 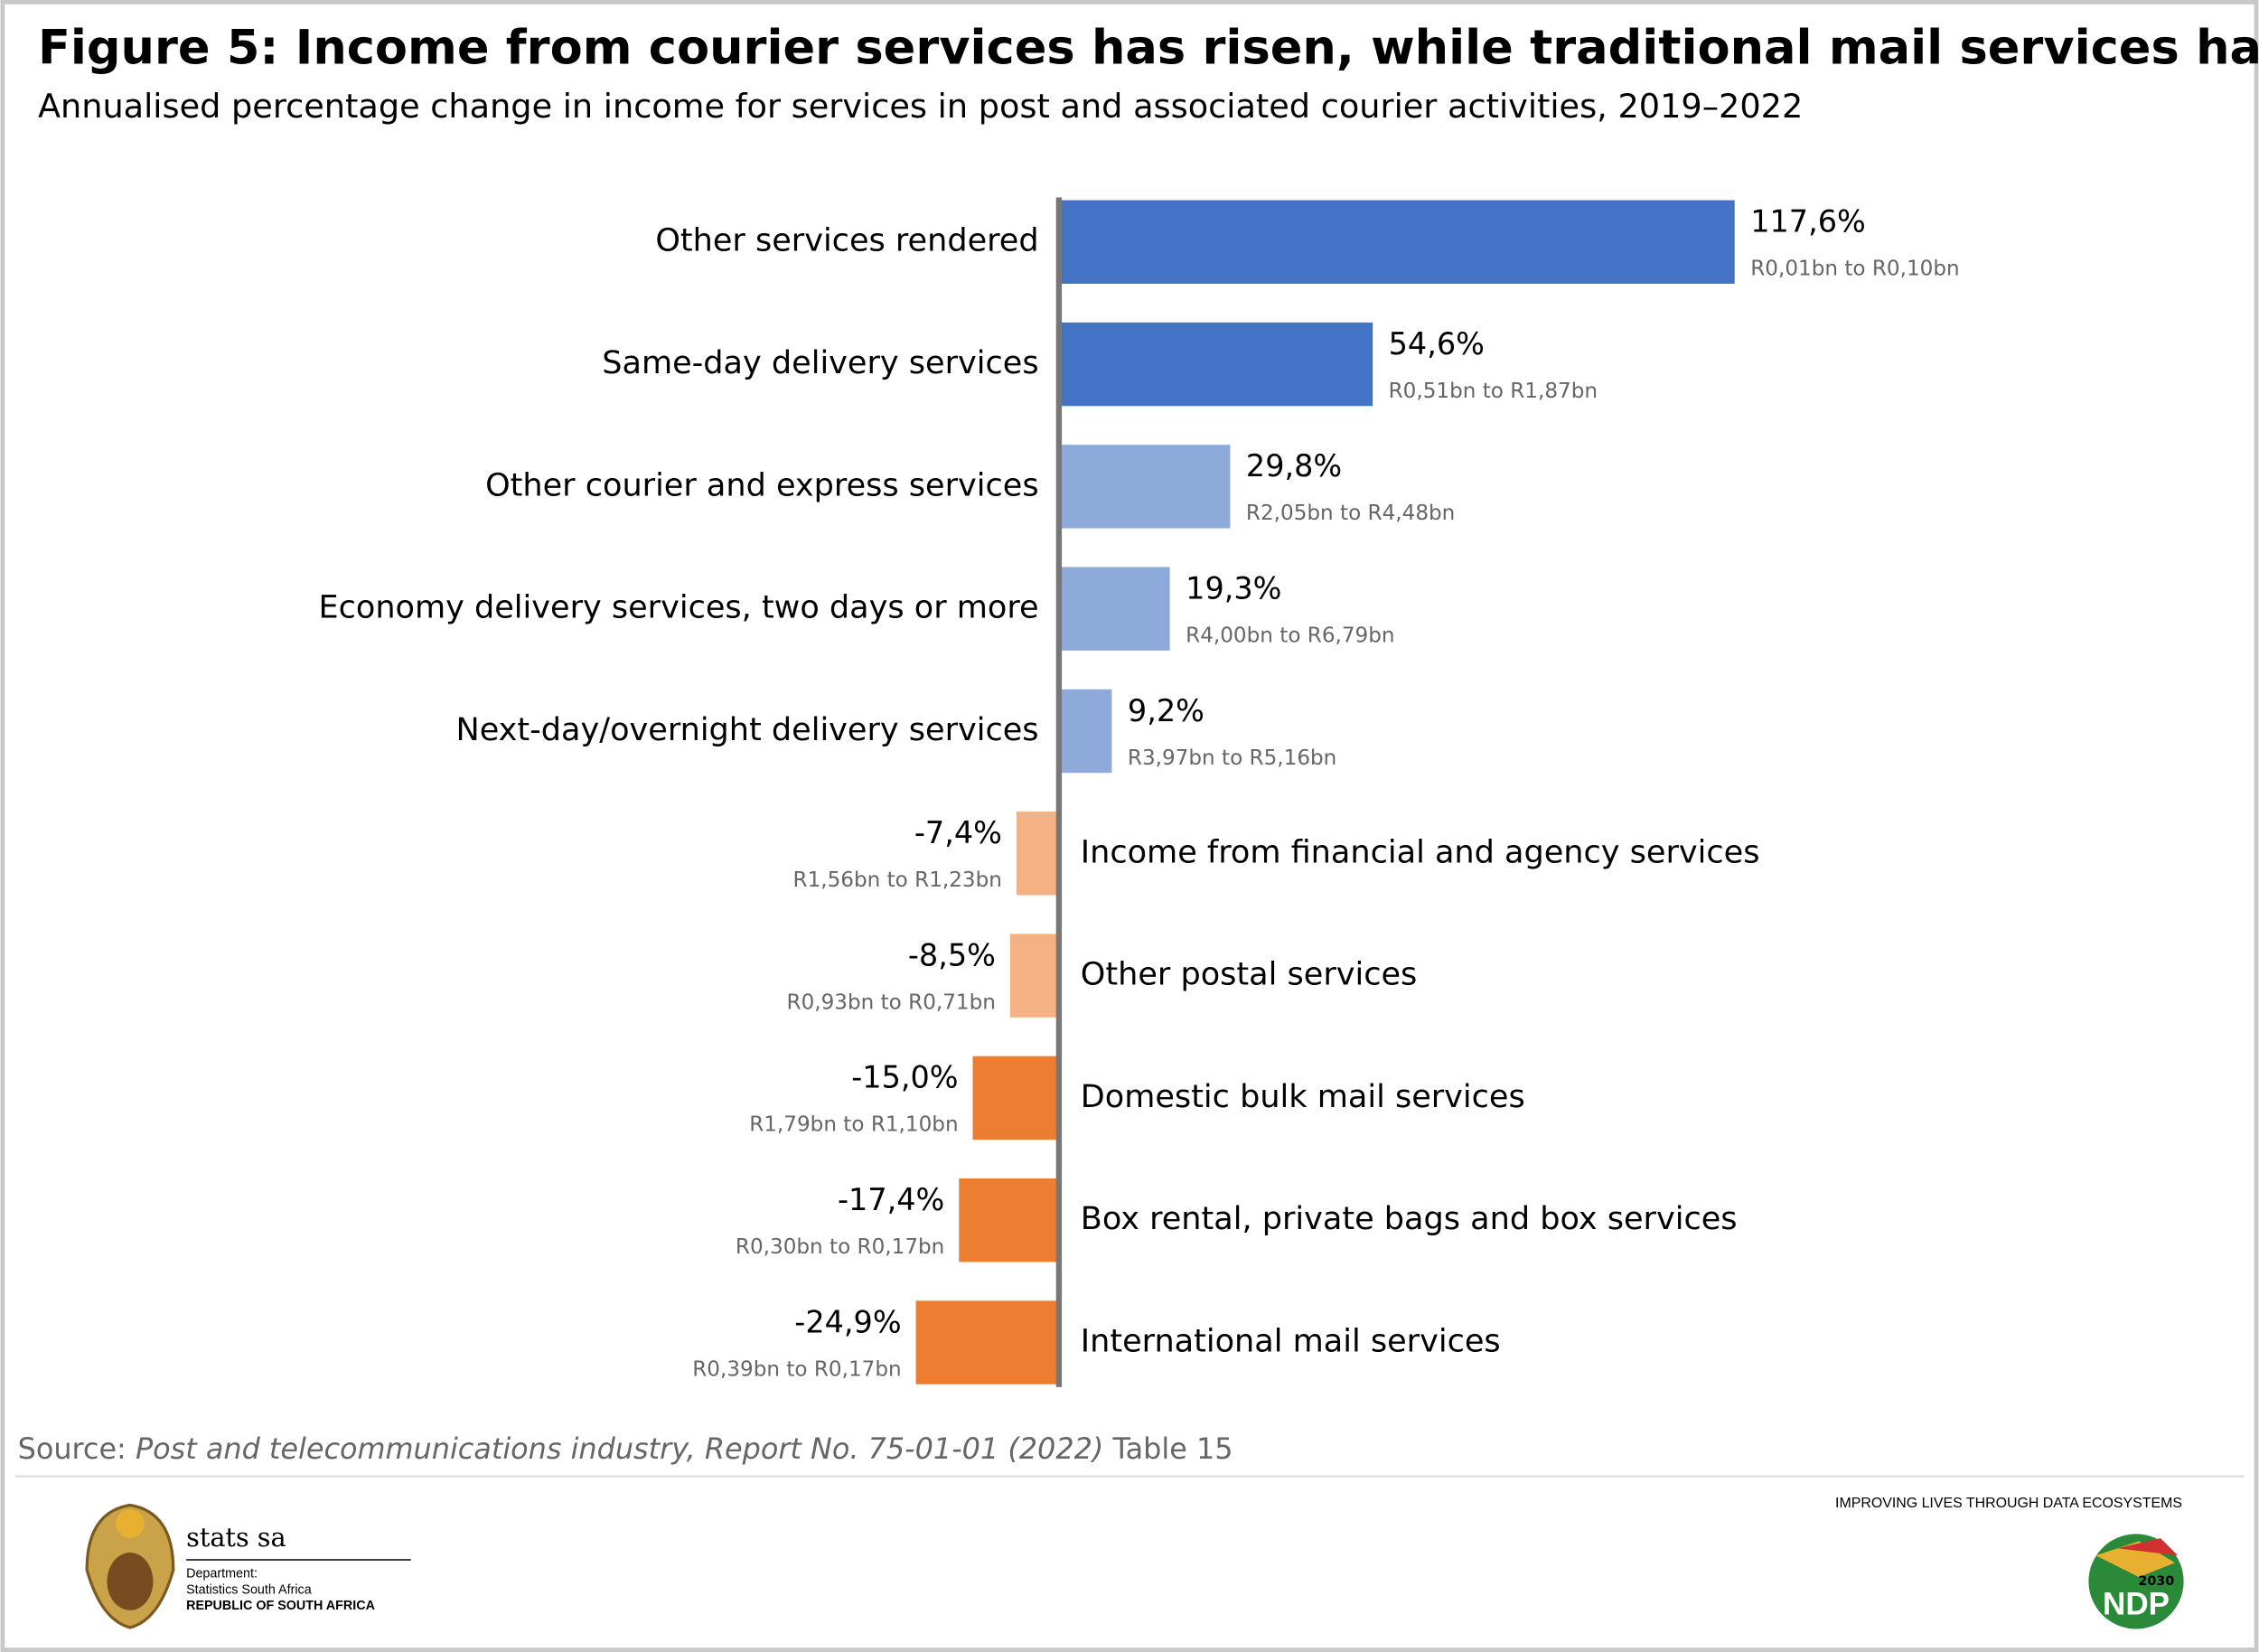 I want to click on source-prefix: Source:, so click(x=72, y=1448).